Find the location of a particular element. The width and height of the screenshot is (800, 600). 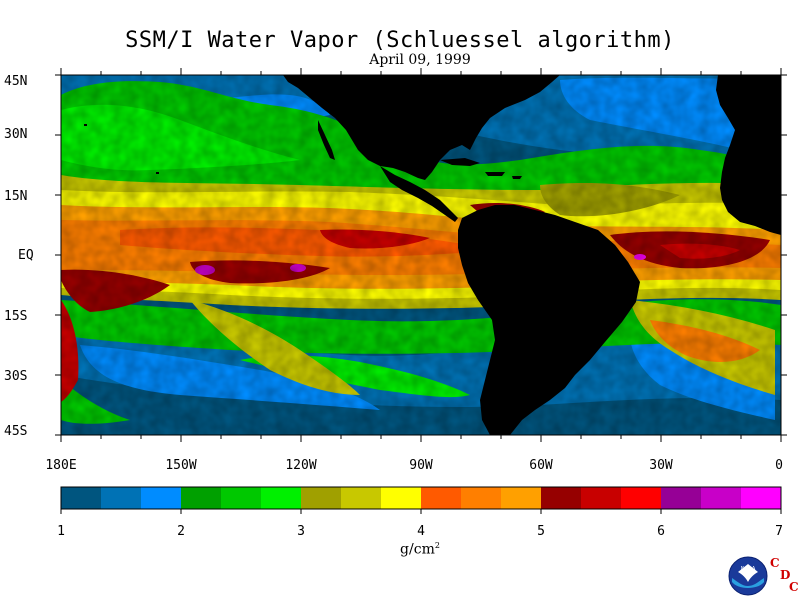

lat-label-30s: 30S is located at coordinates (16, 376).